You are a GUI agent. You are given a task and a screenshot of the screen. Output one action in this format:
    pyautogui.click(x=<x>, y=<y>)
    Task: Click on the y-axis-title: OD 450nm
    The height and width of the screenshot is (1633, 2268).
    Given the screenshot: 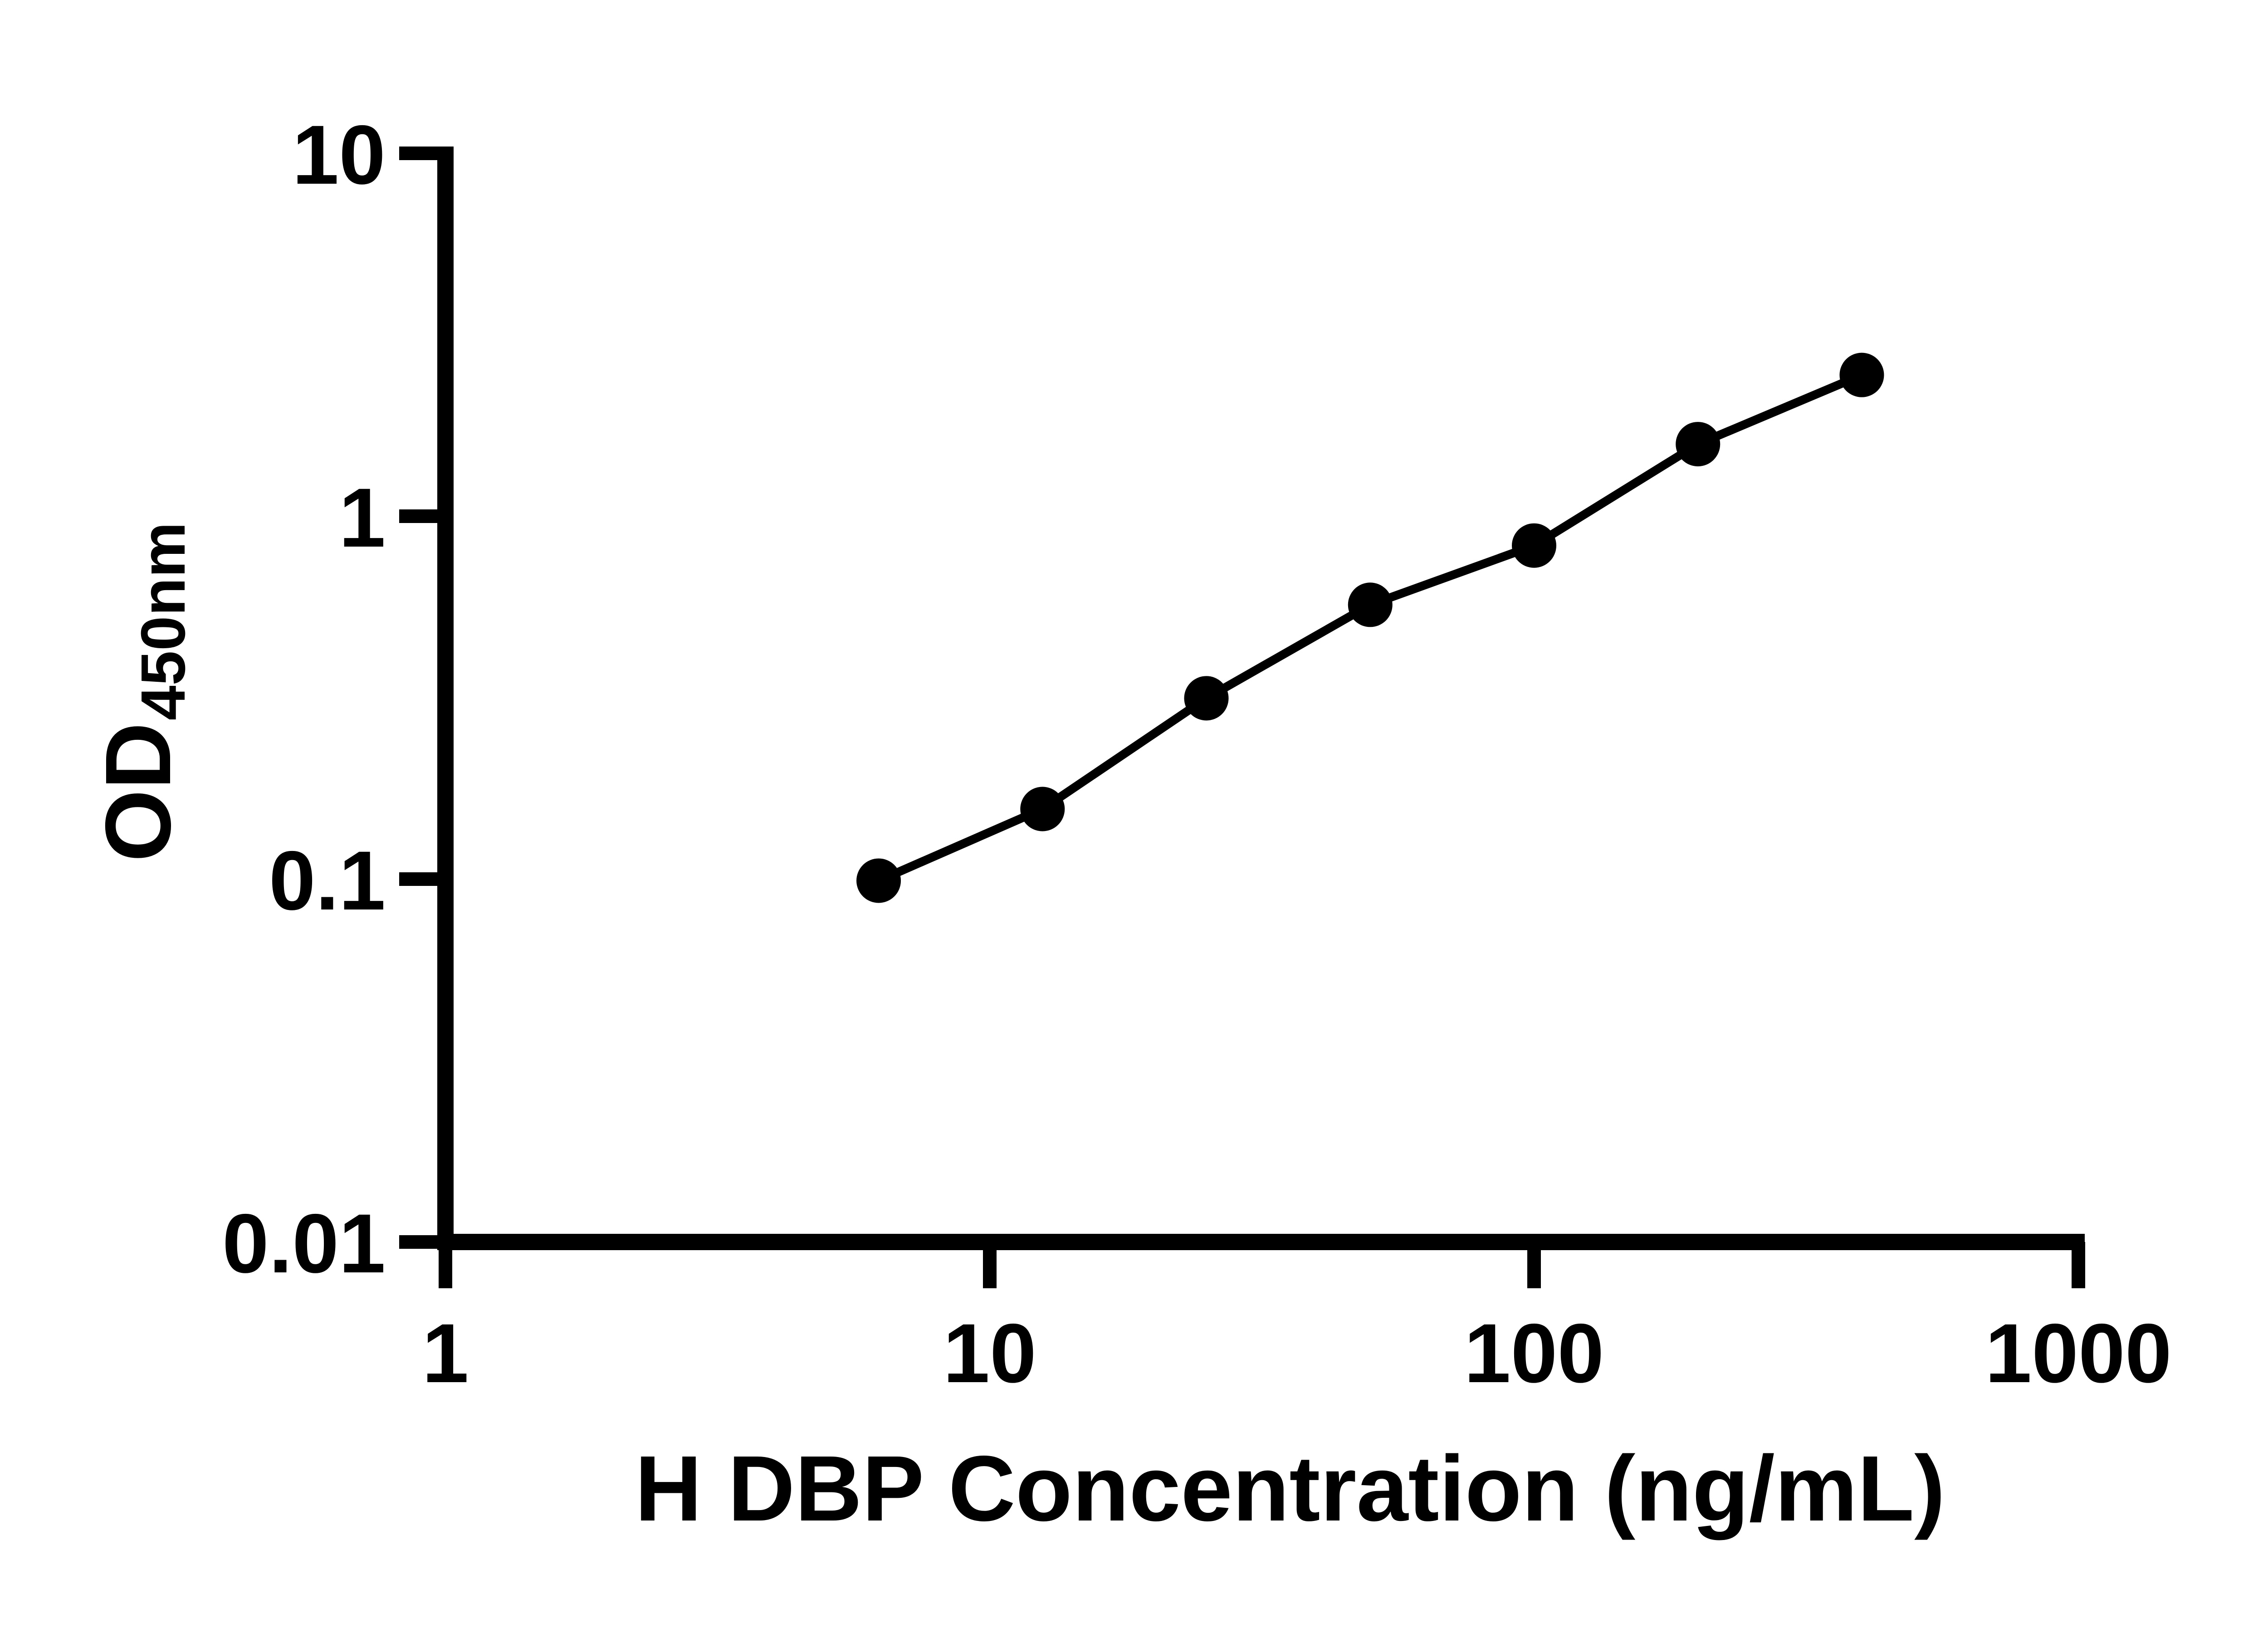 What is the action you would take?
    pyautogui.click(x=142, y=692)
    